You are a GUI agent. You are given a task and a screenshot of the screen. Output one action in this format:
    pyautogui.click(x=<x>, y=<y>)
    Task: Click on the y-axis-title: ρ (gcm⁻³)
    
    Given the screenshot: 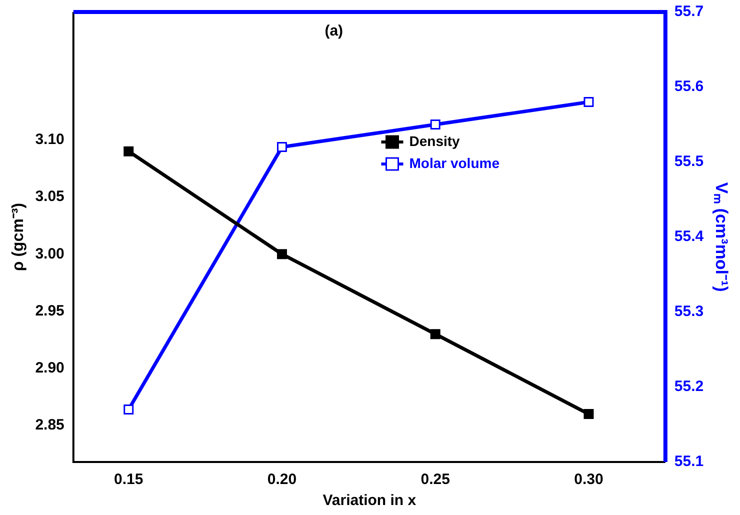 What is the action you would take?
    pyautogui.click(x=19, y=237)
    